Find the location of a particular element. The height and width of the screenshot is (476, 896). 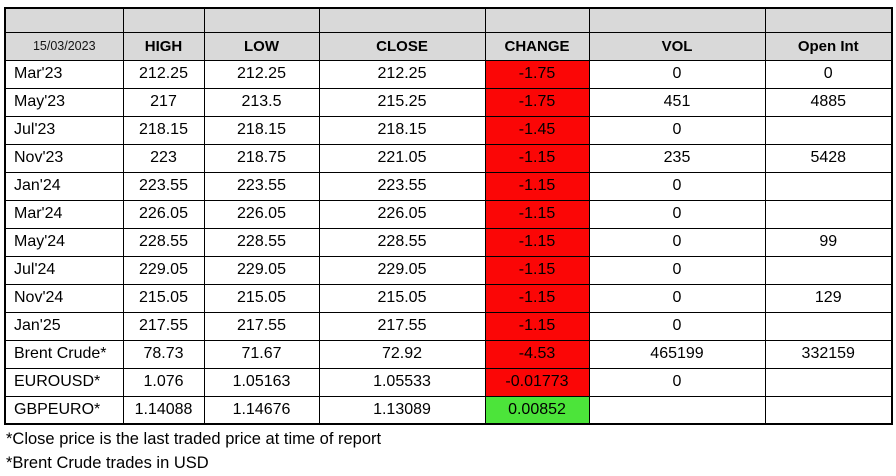

close-cell: 226.05 is located at coordinates (402, 214).